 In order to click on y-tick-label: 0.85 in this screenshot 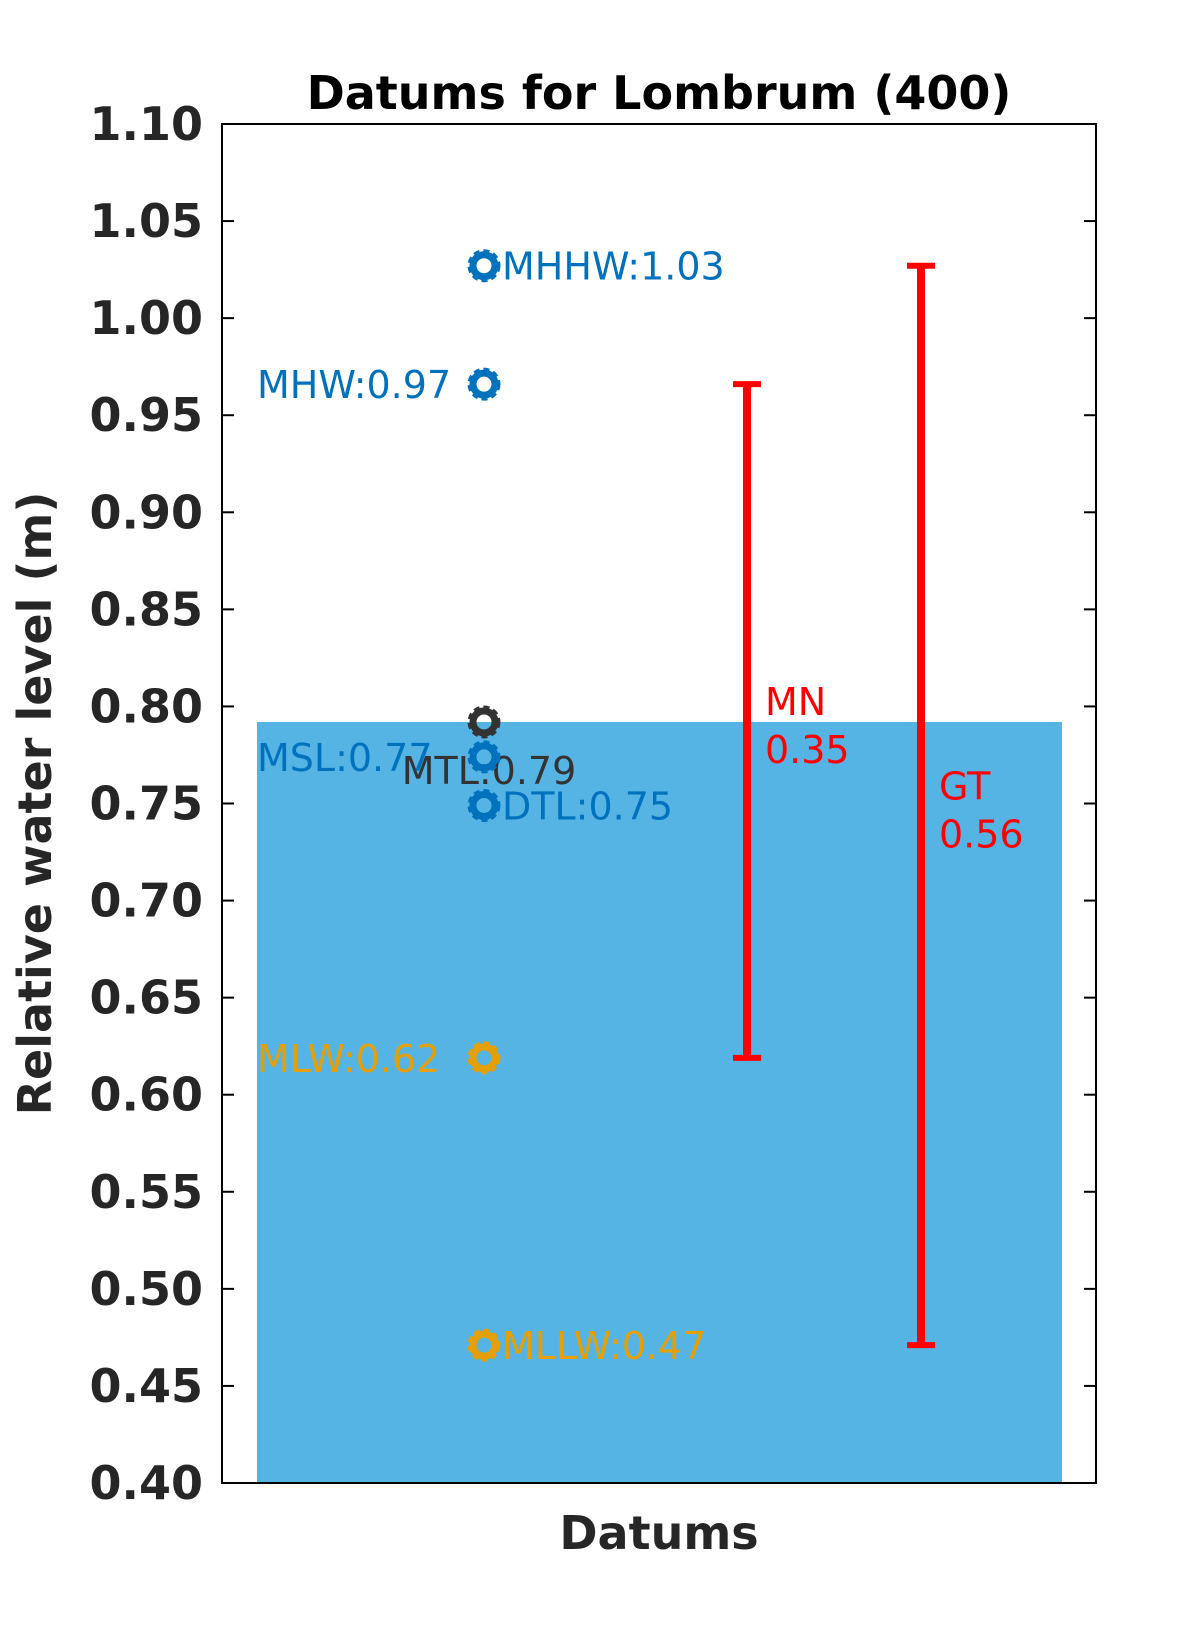, I will do `click(147, 609)`.